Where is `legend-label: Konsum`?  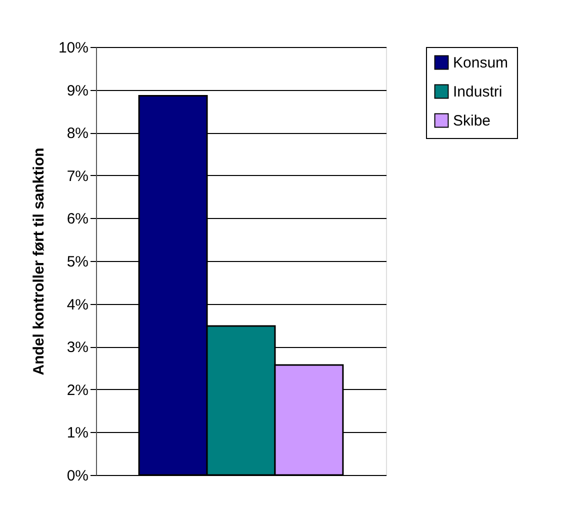 legend-label: Konsum is located at coordinates (480, 63).